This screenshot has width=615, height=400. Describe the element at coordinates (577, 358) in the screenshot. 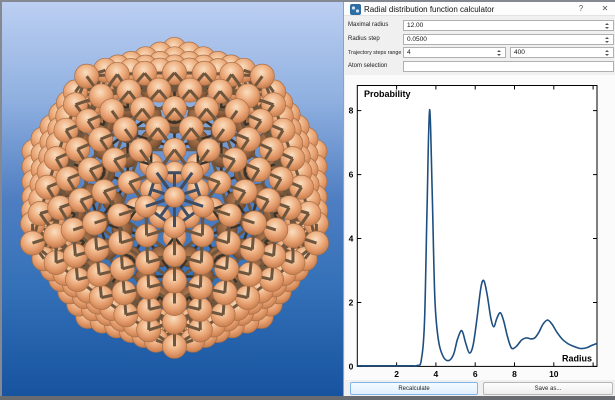

I see `svg-text: Radius` at that location.